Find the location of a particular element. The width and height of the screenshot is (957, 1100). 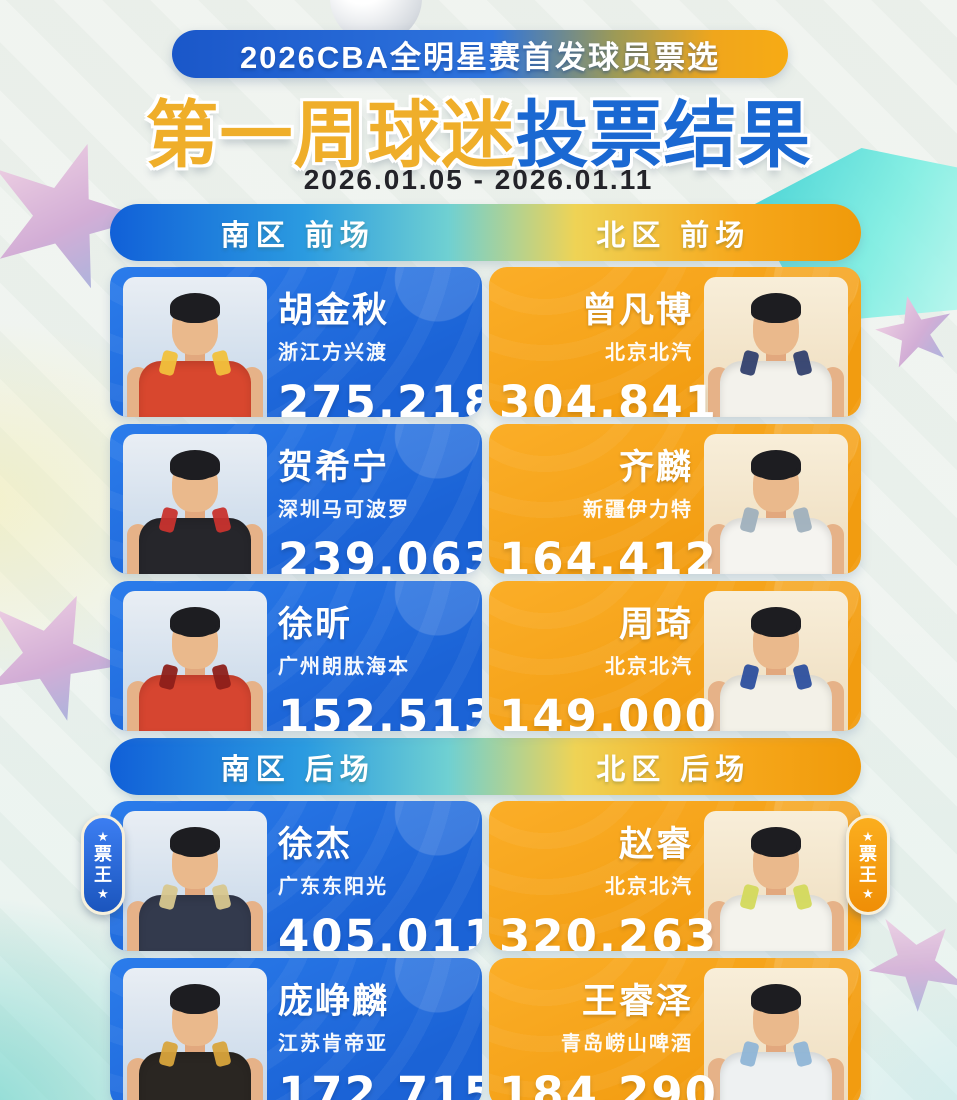

player-votes: 275,218 is located at coordinates (380, 396).